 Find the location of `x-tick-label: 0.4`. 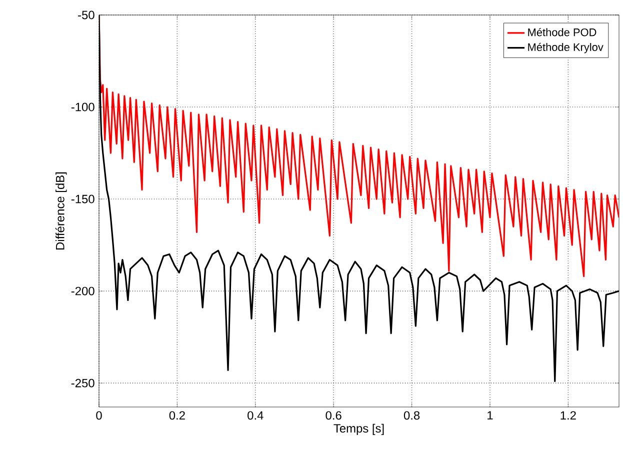

x-tick-label: 0.4 is located at coordinates (256, 415).